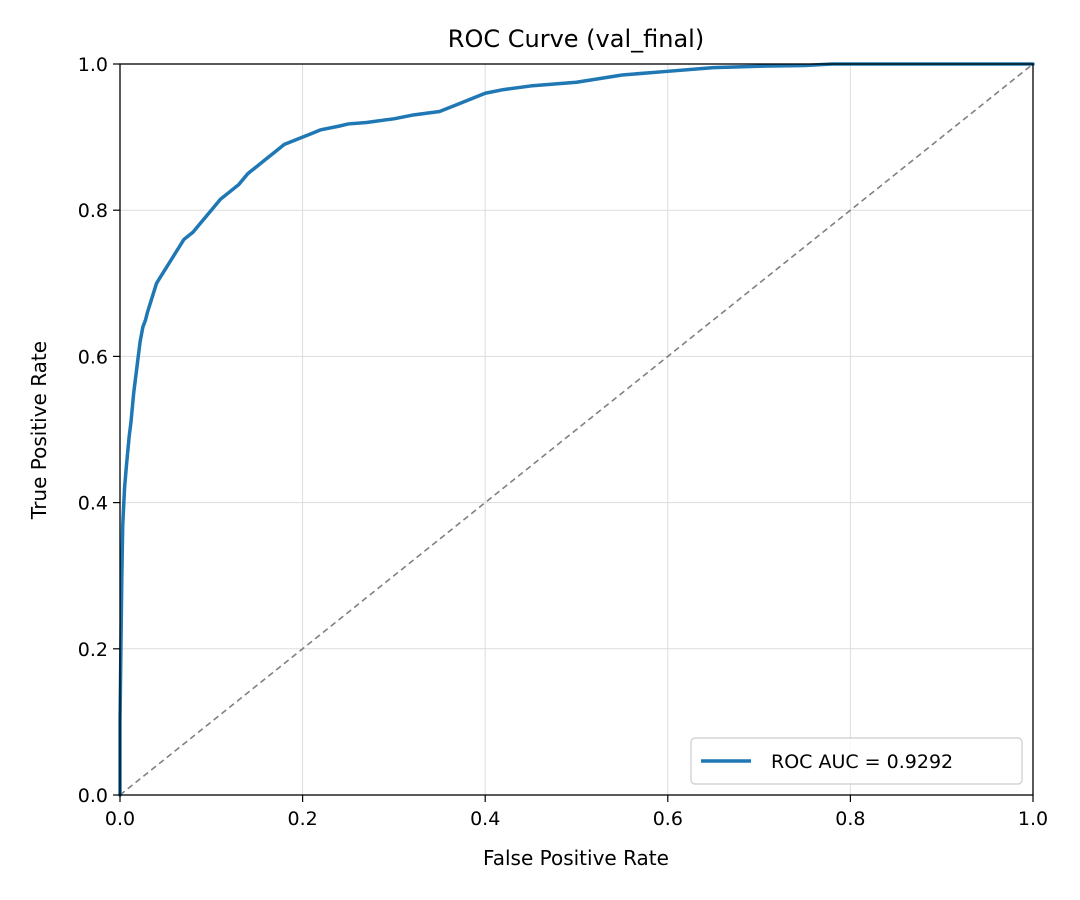  Describe the element at coordinates (93, 357) in the screenshot. I see `y-tick-label: 0.6` at that location.